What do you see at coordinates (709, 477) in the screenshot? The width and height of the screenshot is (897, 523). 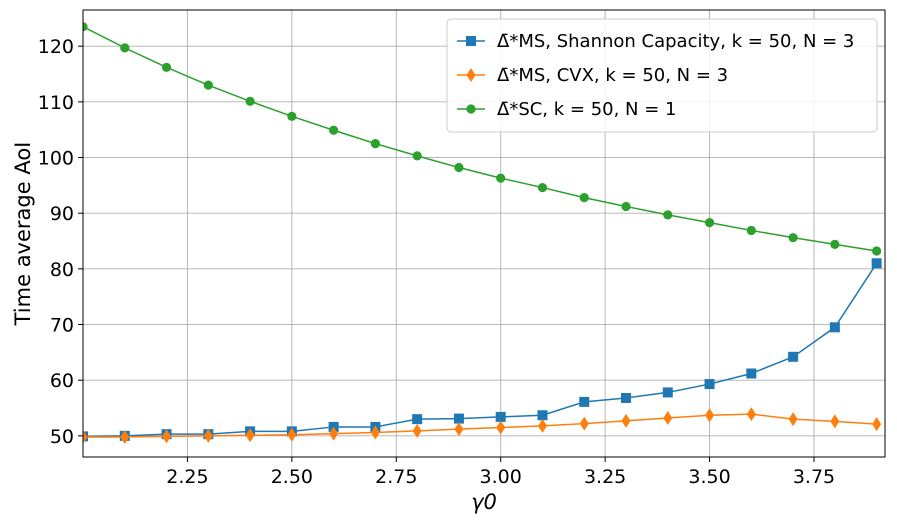 I see `x-tick-label: 3.50` at bounding box center [709, 477].